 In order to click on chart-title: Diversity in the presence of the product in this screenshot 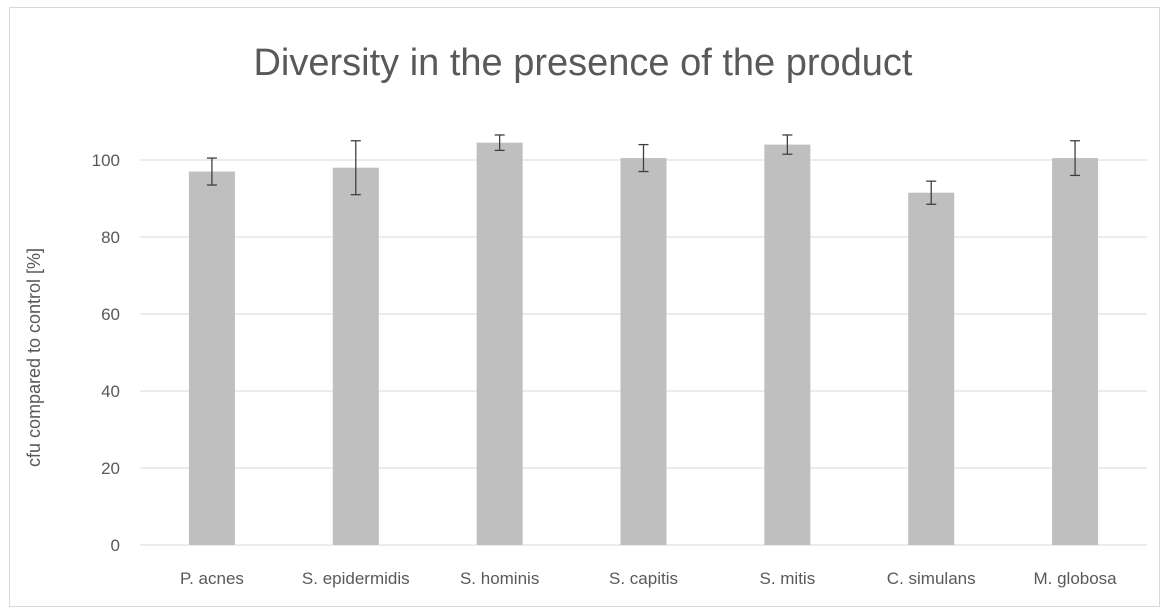, I will do `click(583, 63)`.